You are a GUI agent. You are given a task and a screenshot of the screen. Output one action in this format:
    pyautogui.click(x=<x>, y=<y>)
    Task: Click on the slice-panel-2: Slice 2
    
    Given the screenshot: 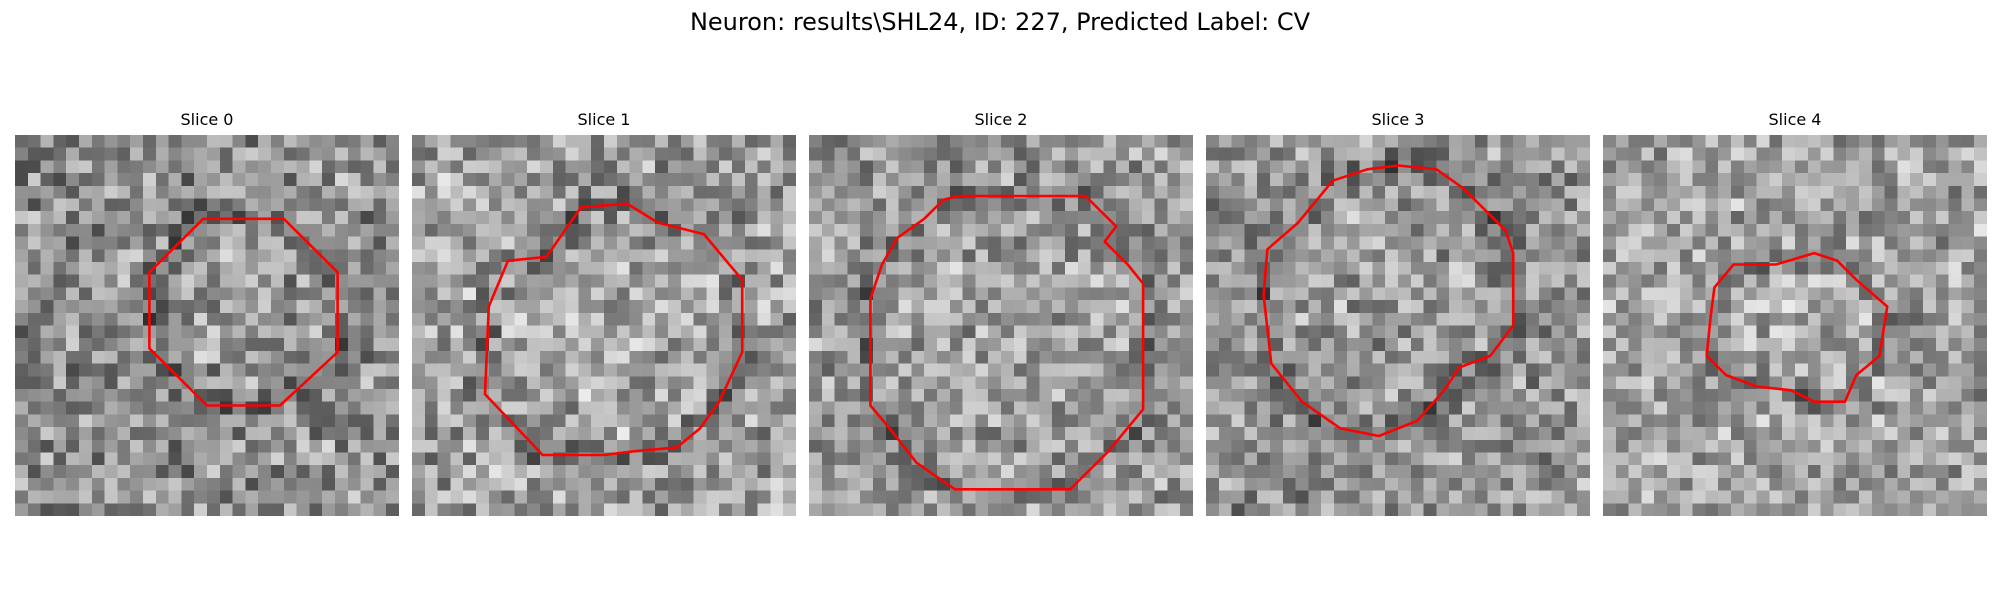 What is the action you would take?
    pyautogui.click(x=1001, y=312)
    